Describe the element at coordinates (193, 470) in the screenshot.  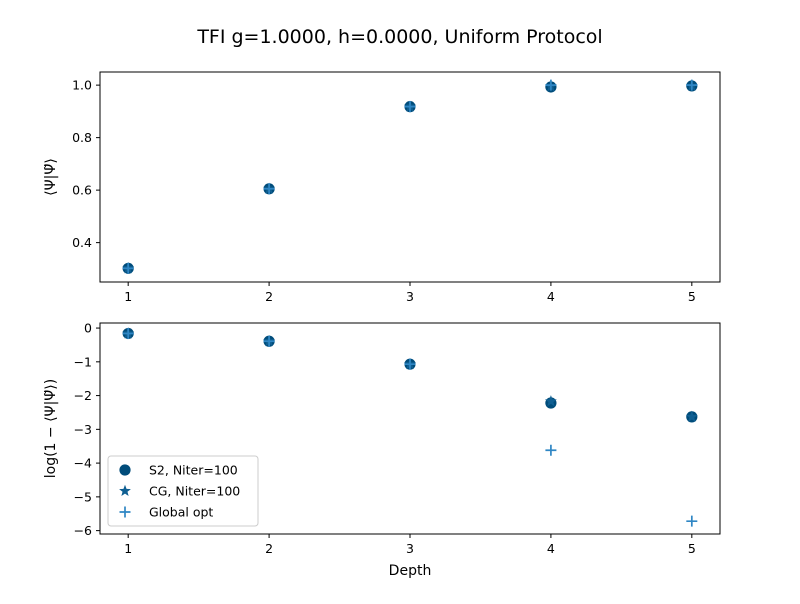
I see `legend-label: S2, Niter=100` at that location.